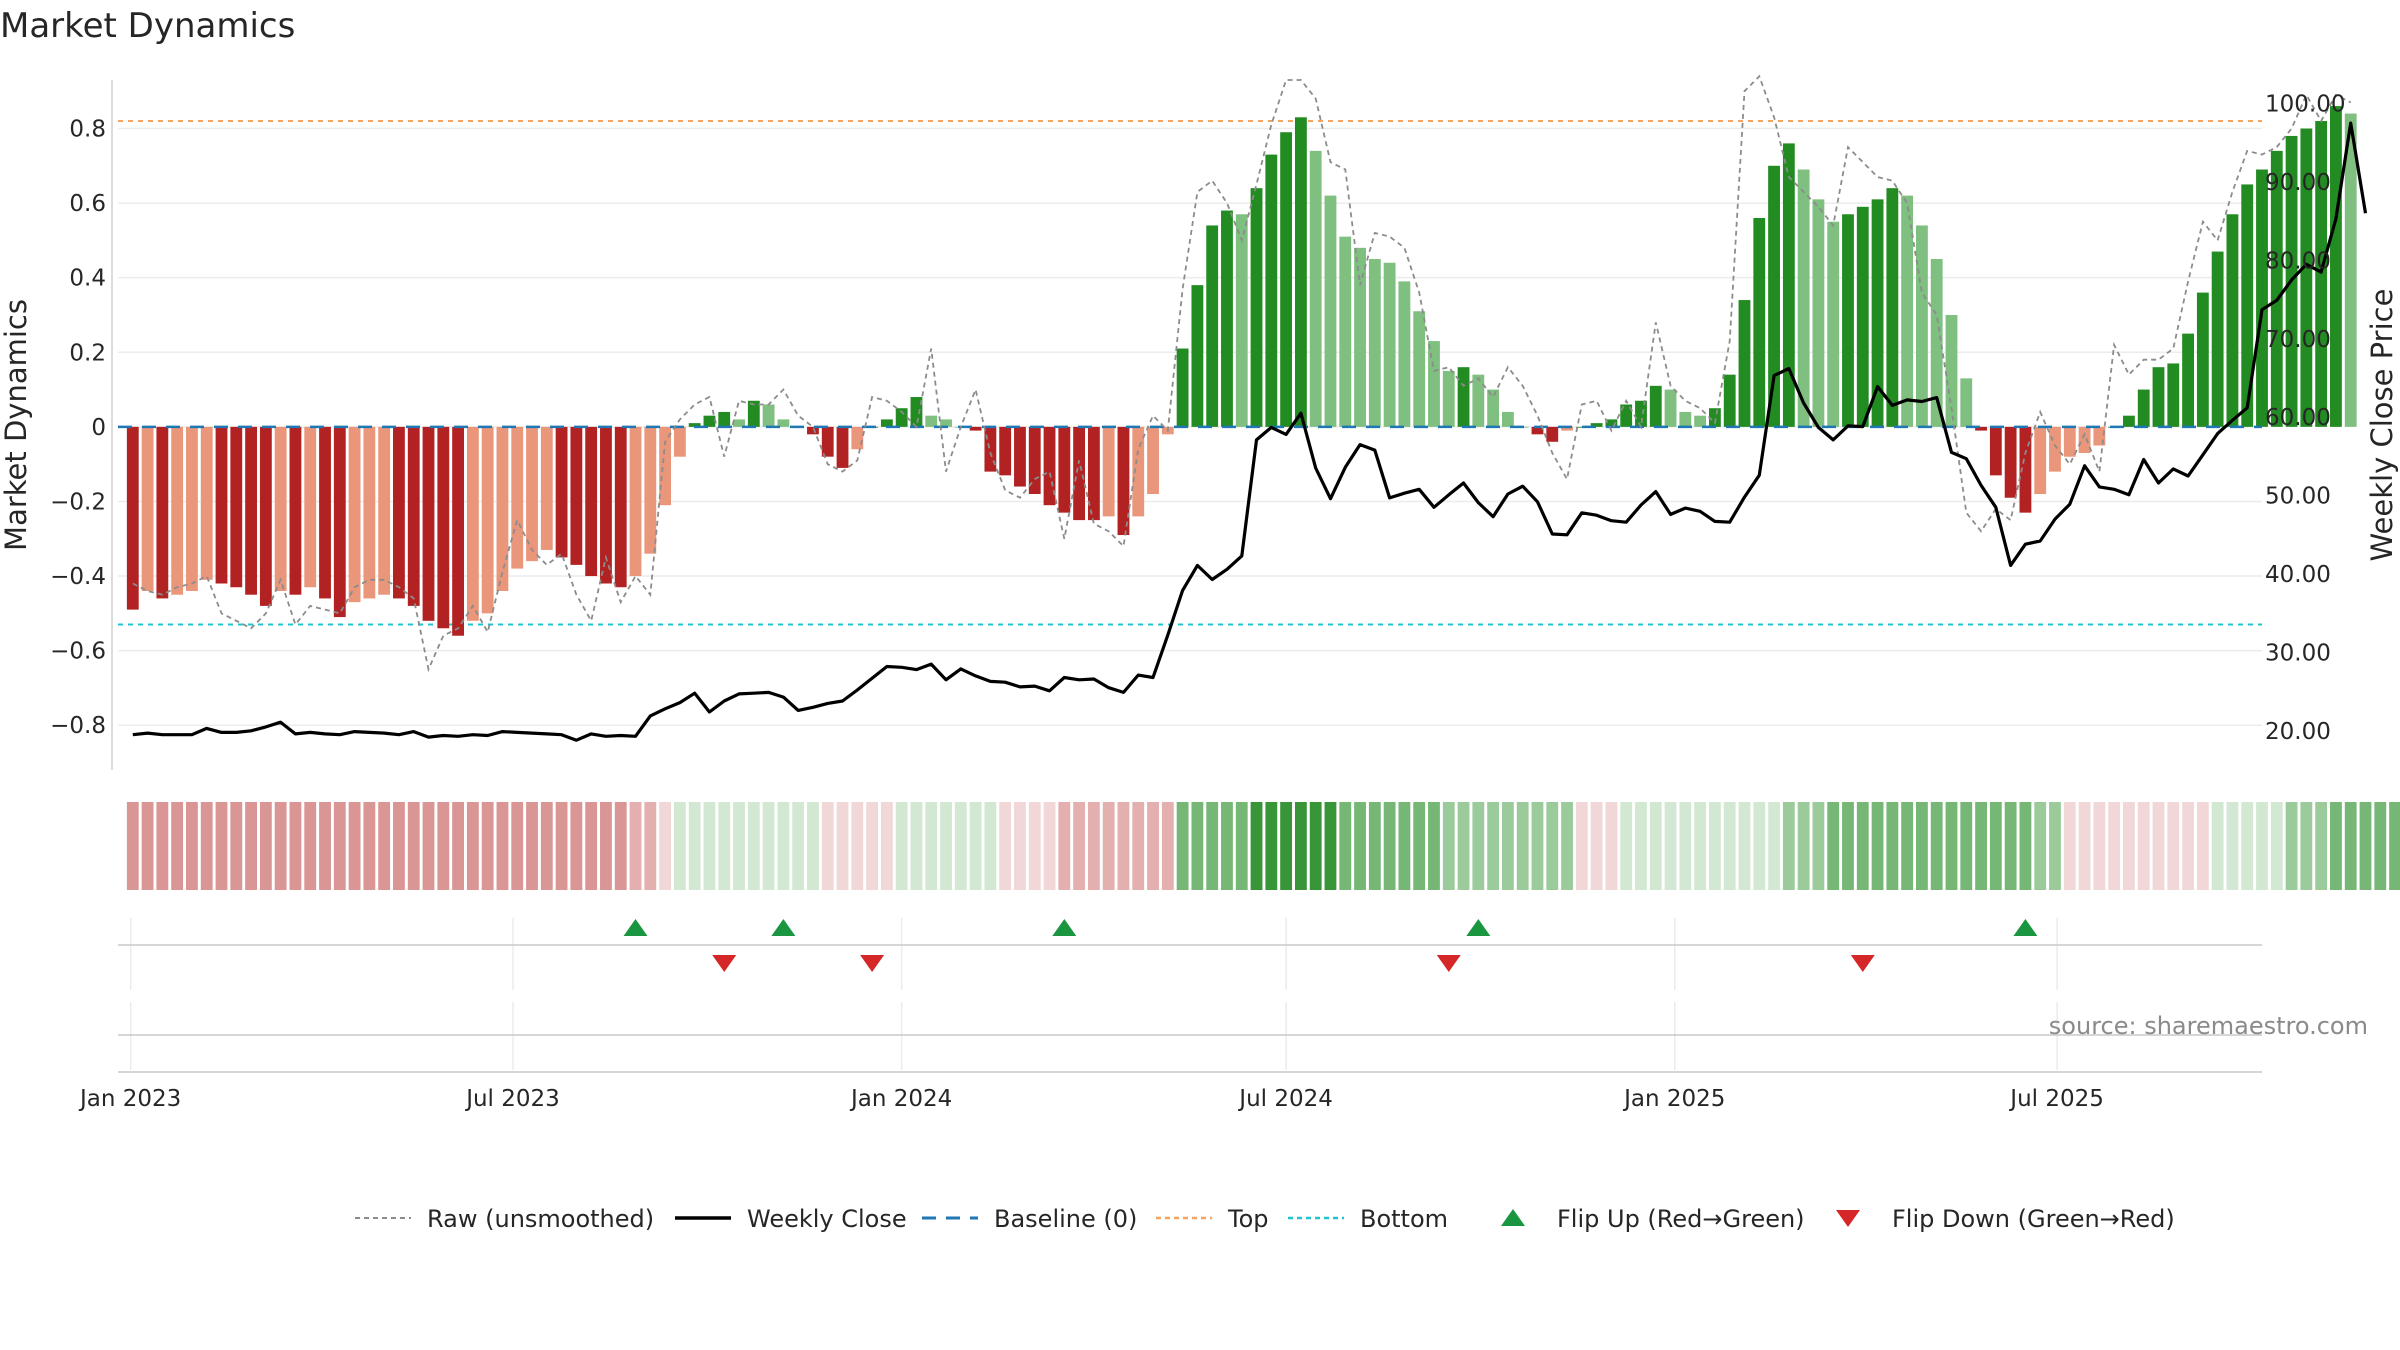 The image size is (2400, 1350). Describe the element at coordinates (87, 129) in the screenshot. I see `y-left-tick-label-0: 0.8` at that location.